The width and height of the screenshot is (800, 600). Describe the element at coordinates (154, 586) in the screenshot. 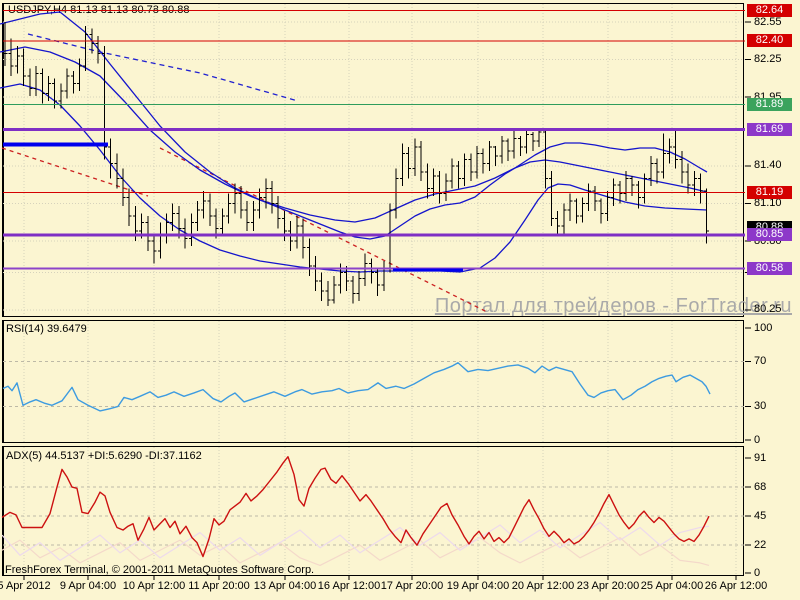

I see `time-axis-label: 10 Apr 12:00` at that location.